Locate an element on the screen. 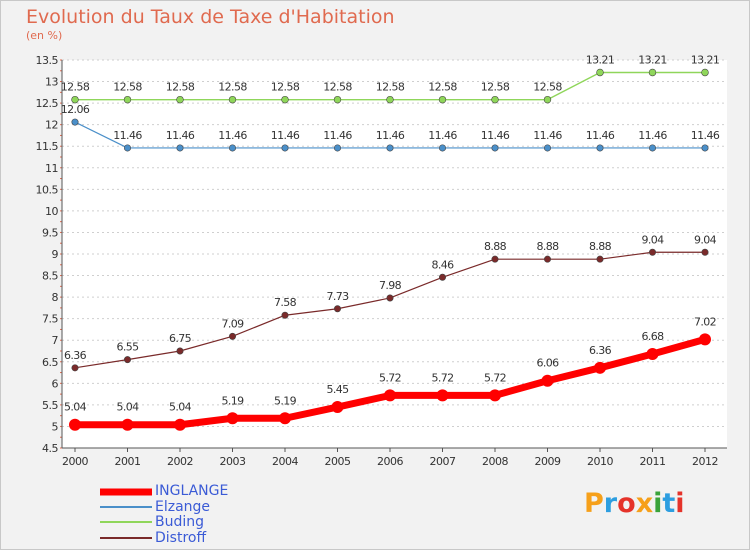  logo-letter: i is located at coordinates (658, 503).